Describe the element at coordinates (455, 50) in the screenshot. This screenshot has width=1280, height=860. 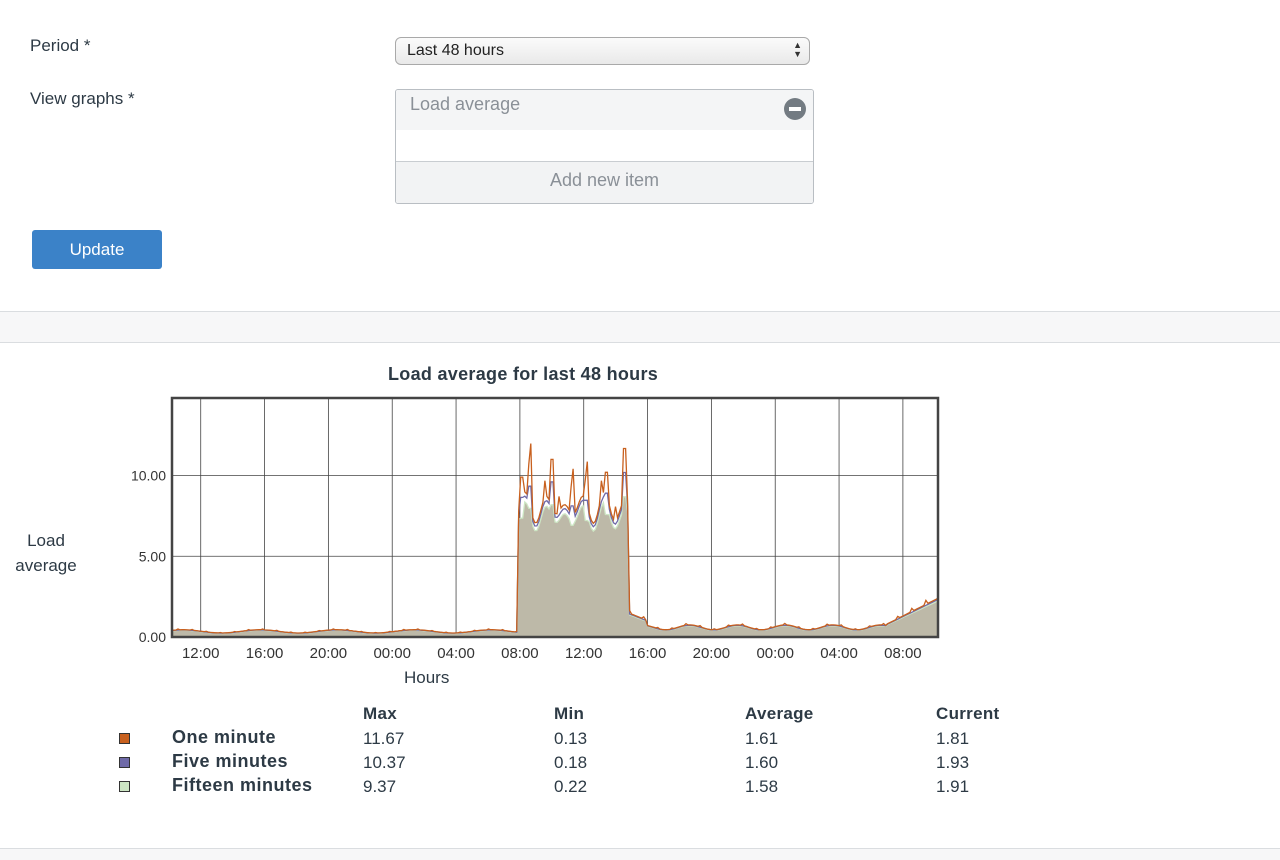
I see `period-select-value: Last 48 hours` at that location.